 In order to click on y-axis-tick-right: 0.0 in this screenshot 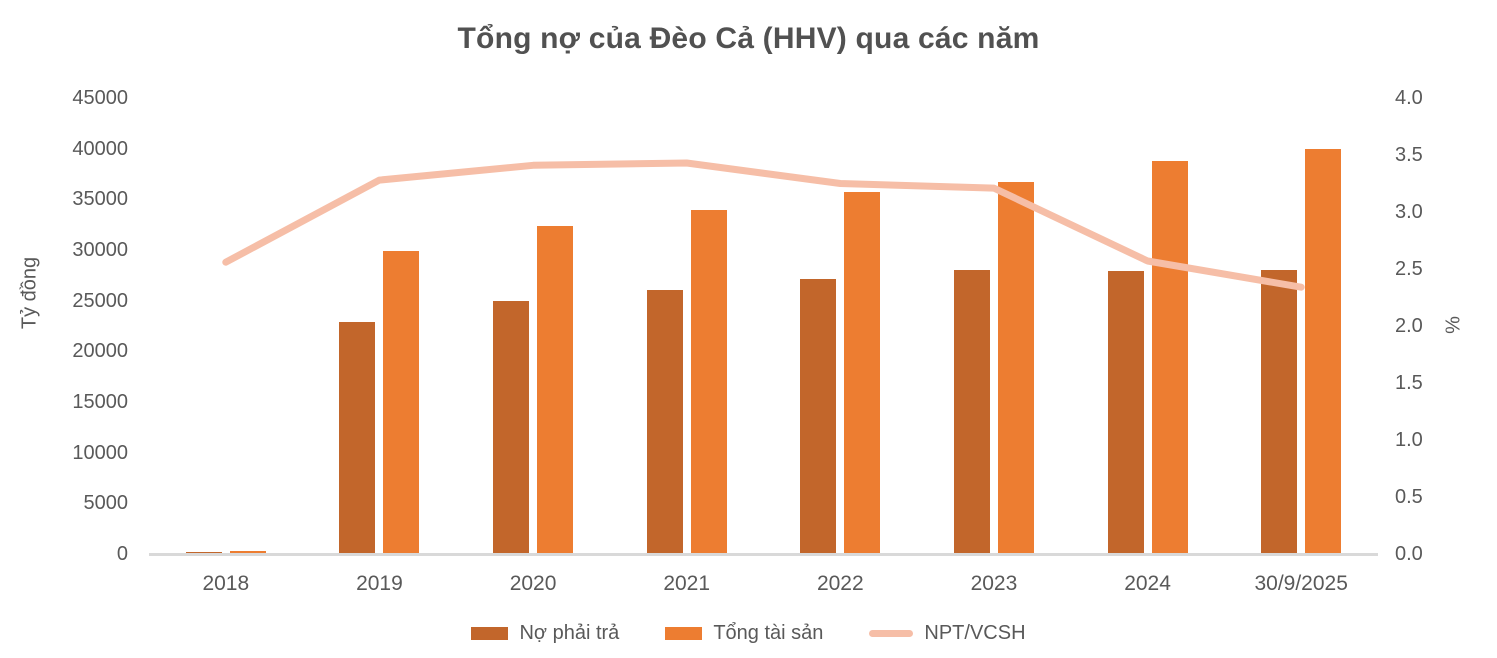, I will do `click(1409, 554)`.